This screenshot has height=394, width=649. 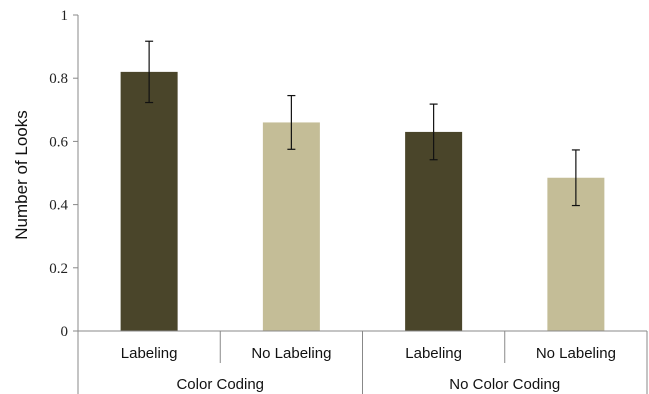 I want to click on y-axis-label: Number of Looks, so click(x=21, y=174).